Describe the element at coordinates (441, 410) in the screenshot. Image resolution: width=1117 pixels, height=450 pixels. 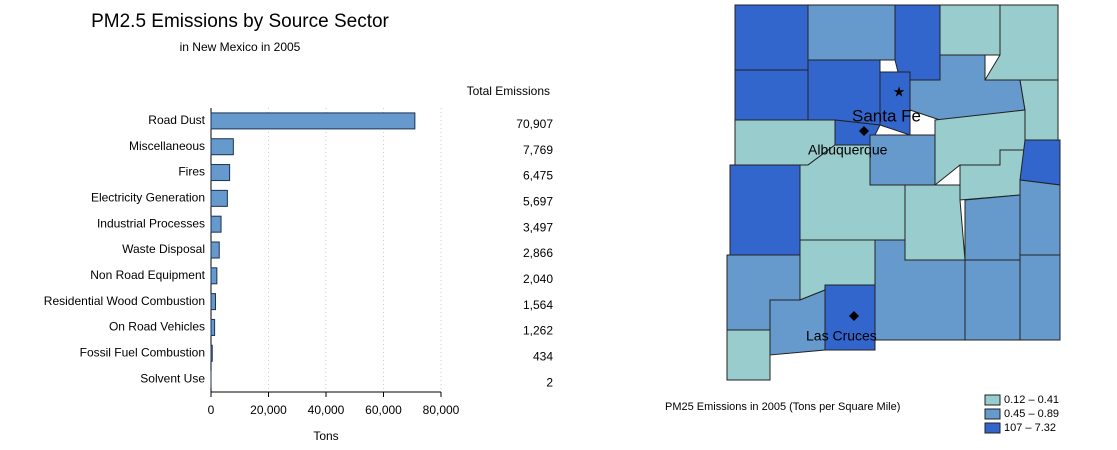
I see `x-tick-label: 80,000` at that location.